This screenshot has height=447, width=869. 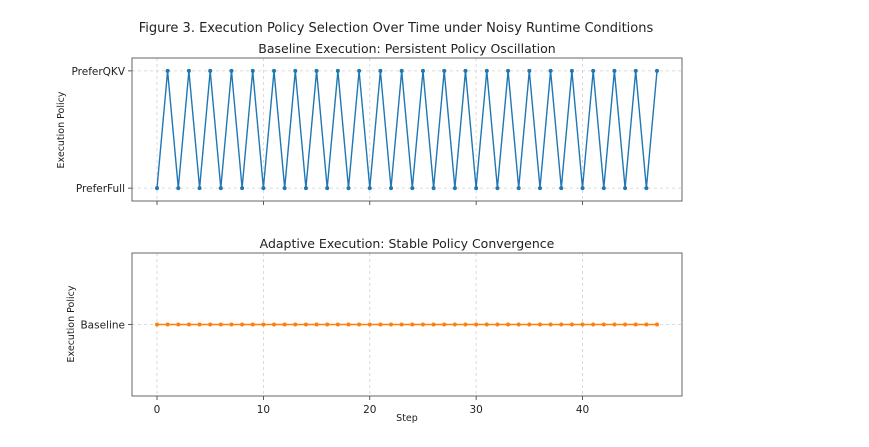 I want to click on bottom-y-axis-label: Execution Policy, so click(x=71, y=323).